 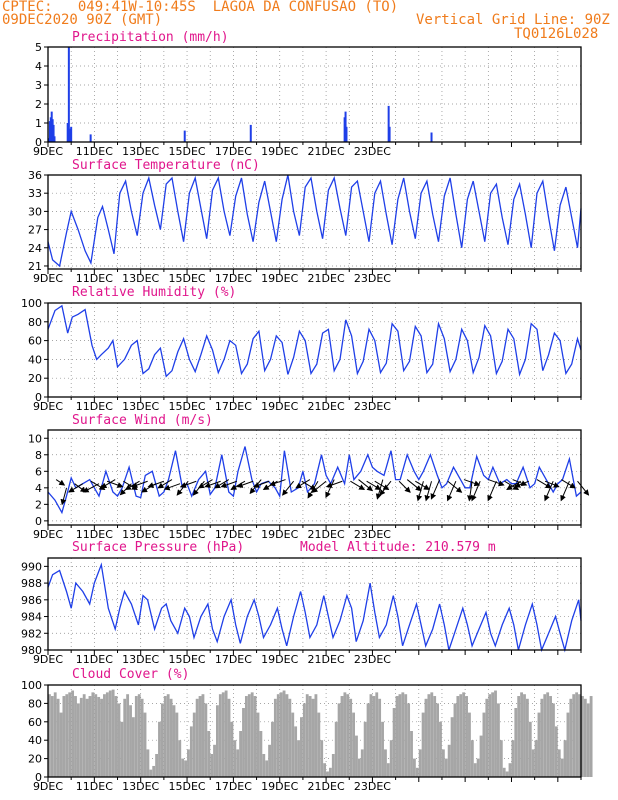 I want to click on x-tick-label: 9DEC, so click(x=48, y=534).